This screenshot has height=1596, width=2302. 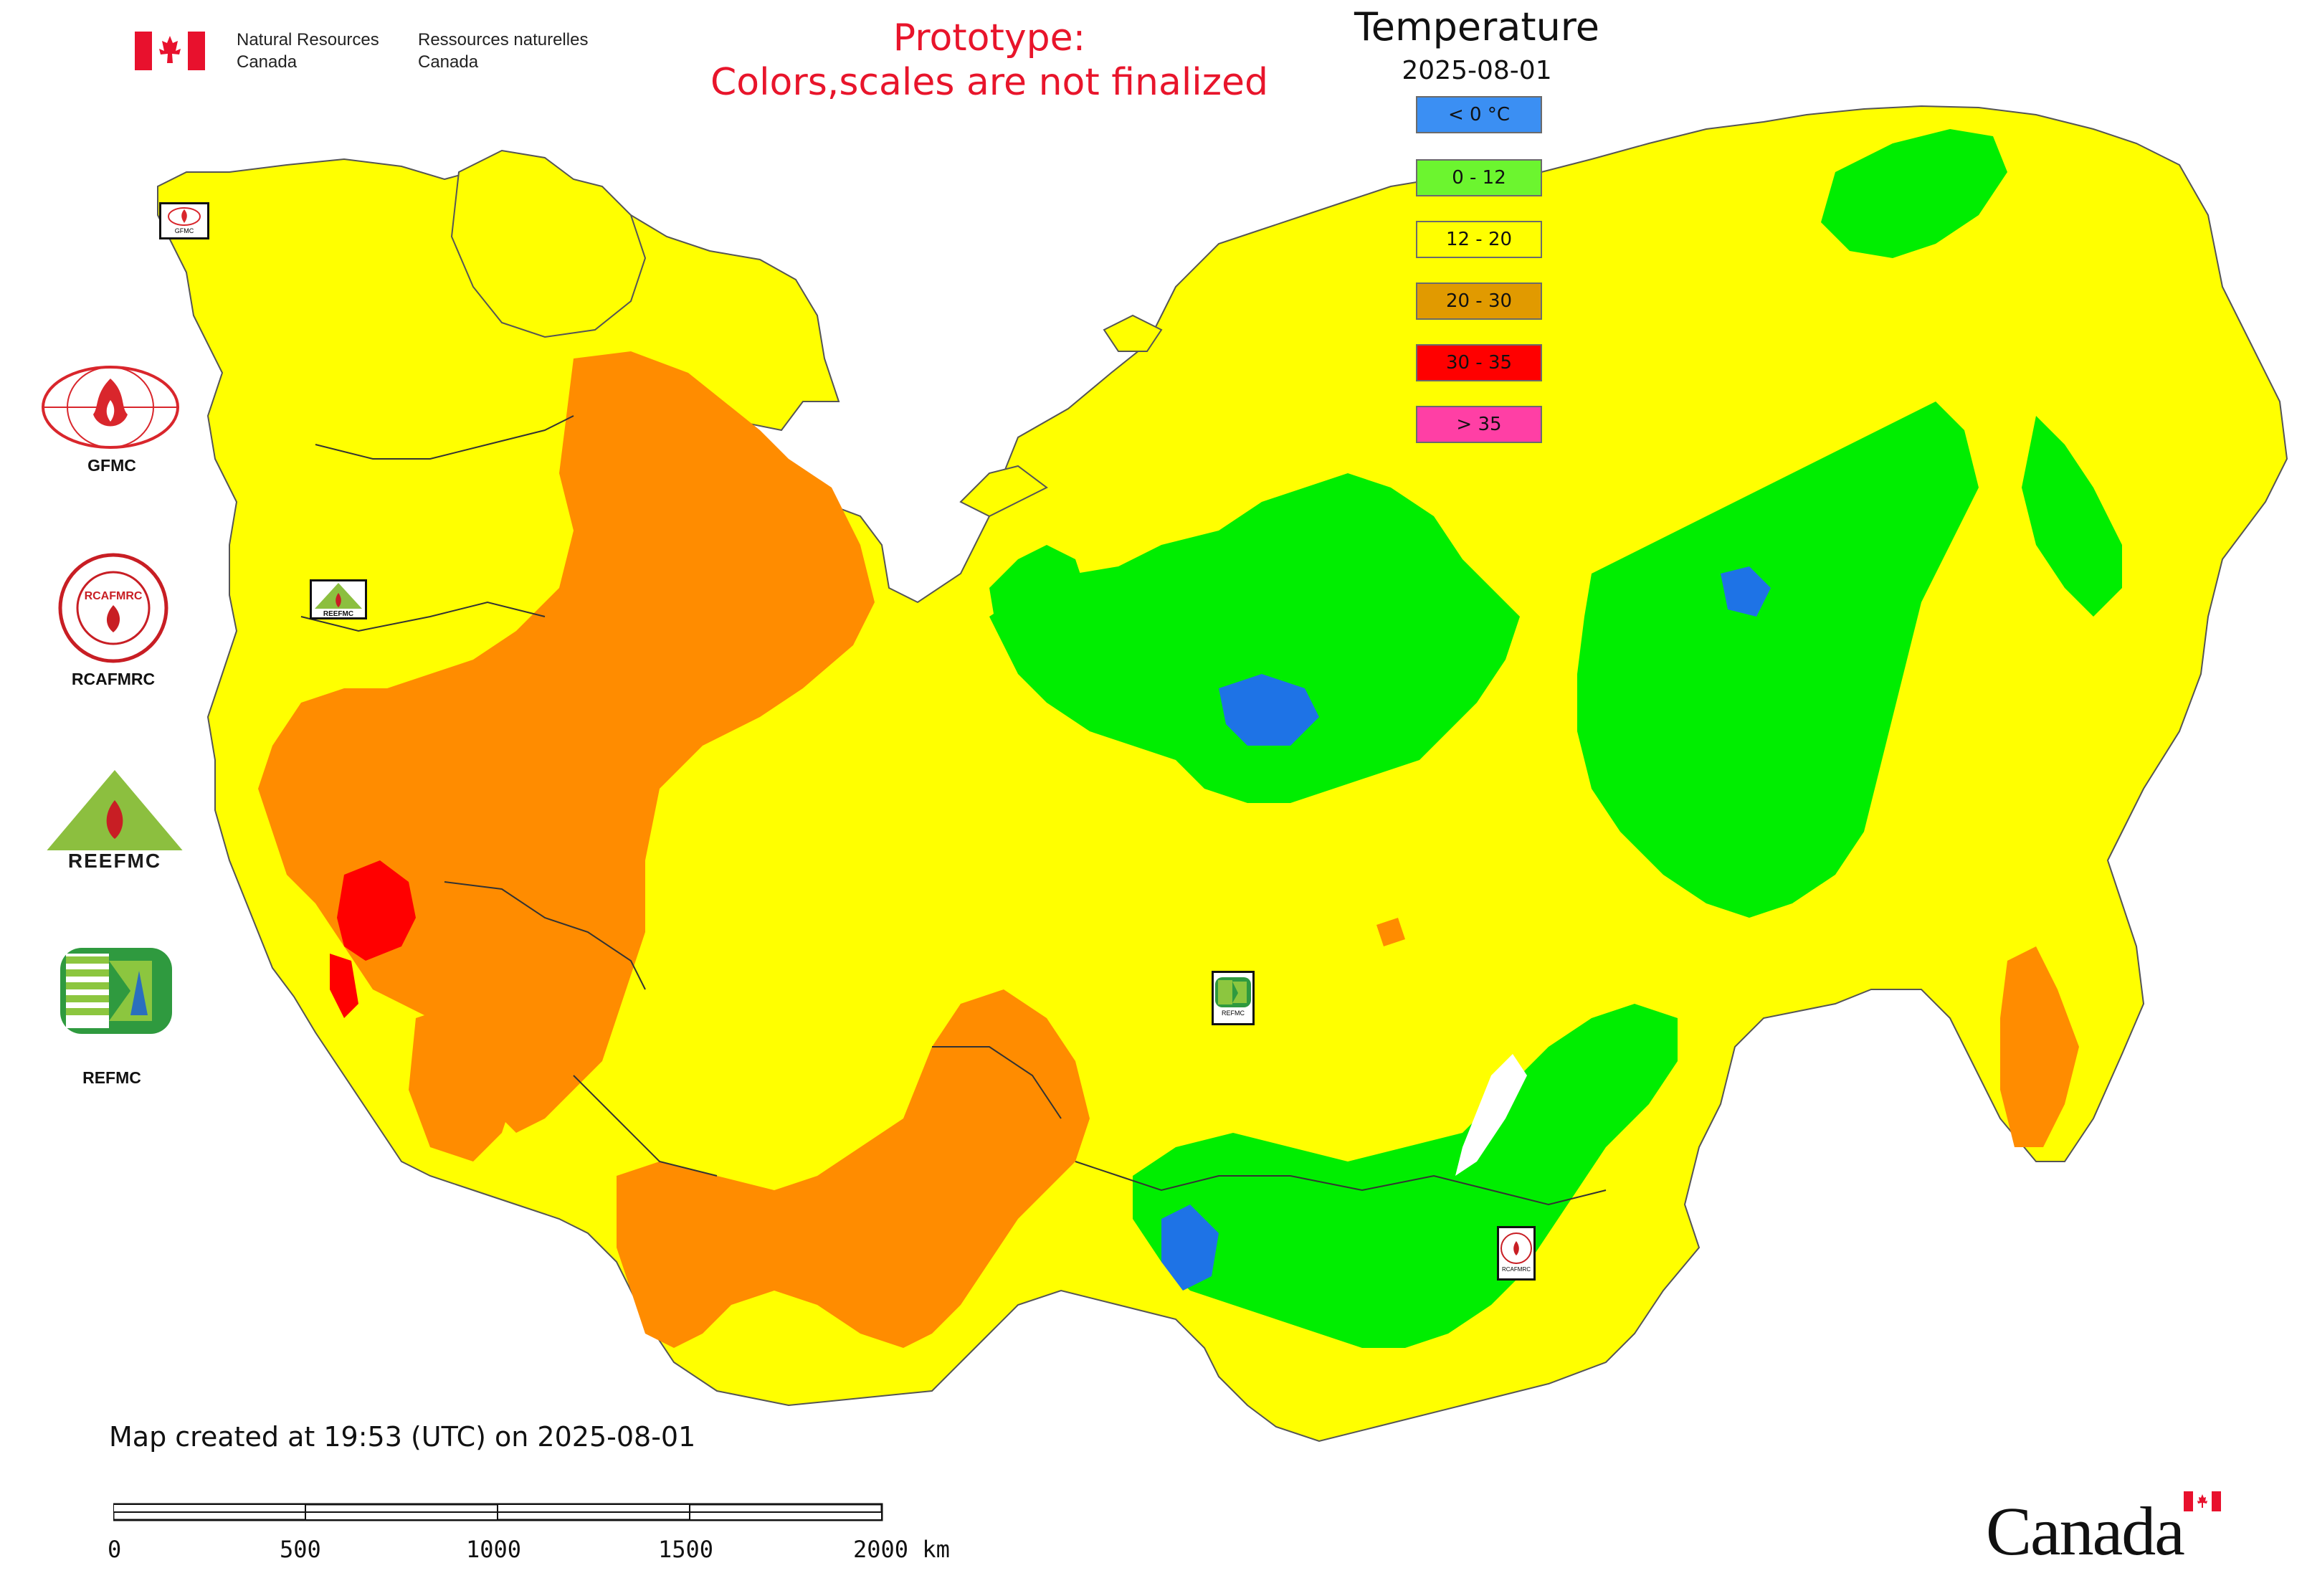 I want to click on novaya-zemlya, so click(x=1004, y=491).